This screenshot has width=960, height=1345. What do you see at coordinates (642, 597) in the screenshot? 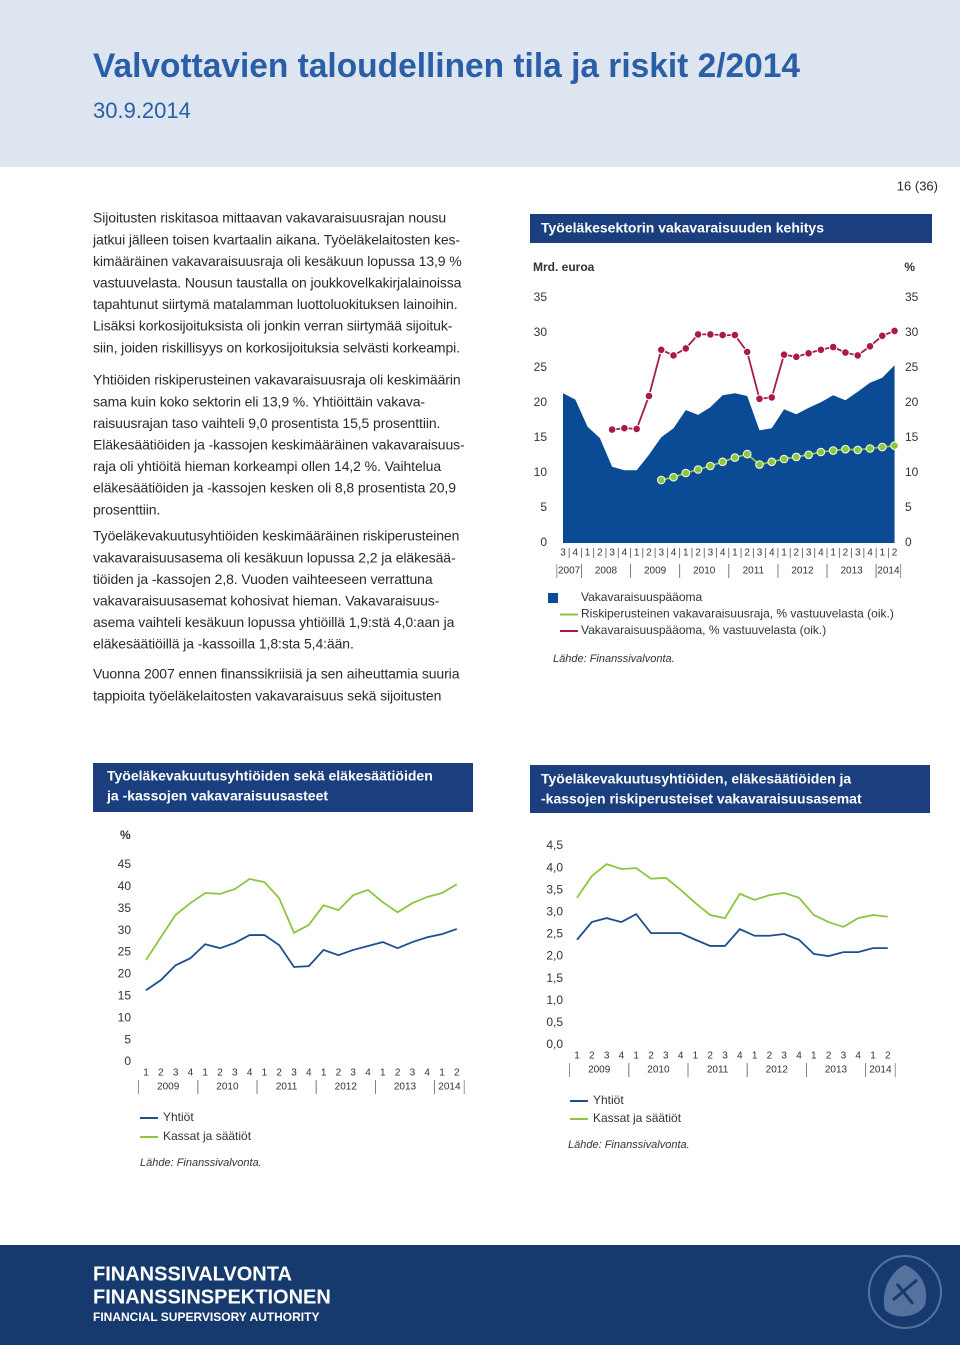
I see `legend-label: Vakavaraisuuspääoma` at bounding box center [642, 597].